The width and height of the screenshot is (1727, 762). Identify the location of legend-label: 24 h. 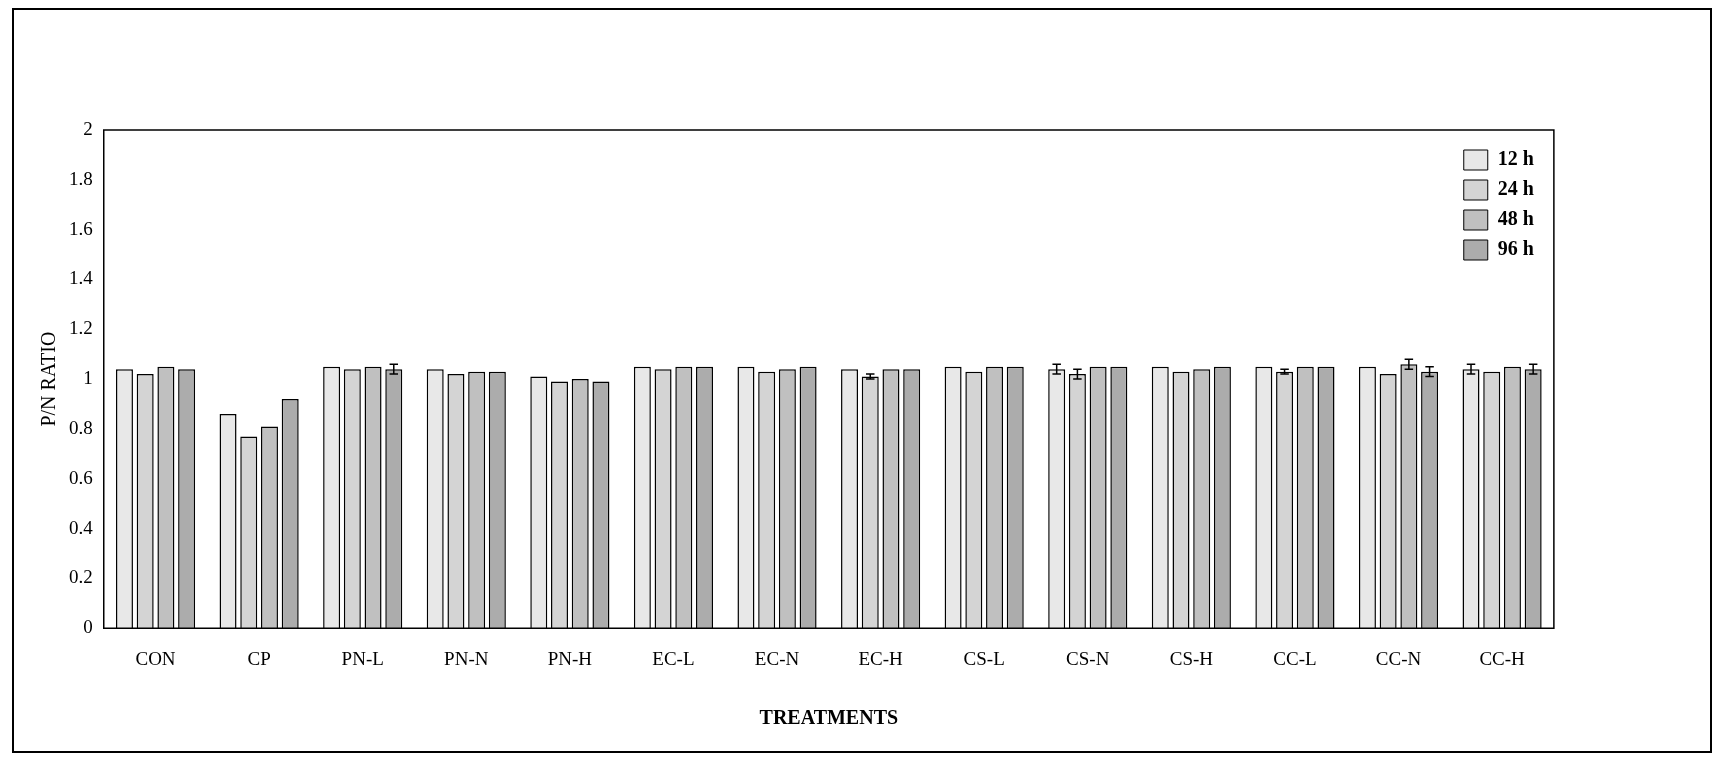
(1515, 188).